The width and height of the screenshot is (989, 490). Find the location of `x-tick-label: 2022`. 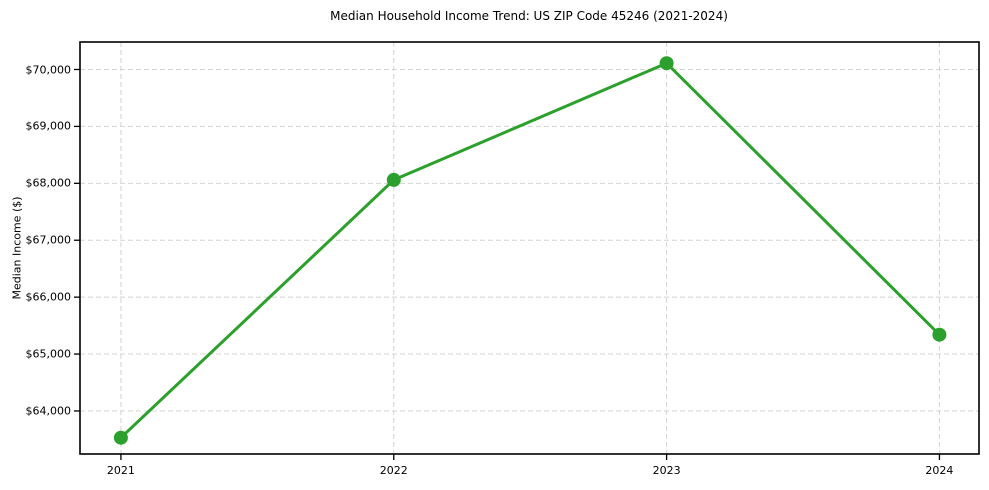

x-tick-label: 2022 is located at coordinates (393, 470).